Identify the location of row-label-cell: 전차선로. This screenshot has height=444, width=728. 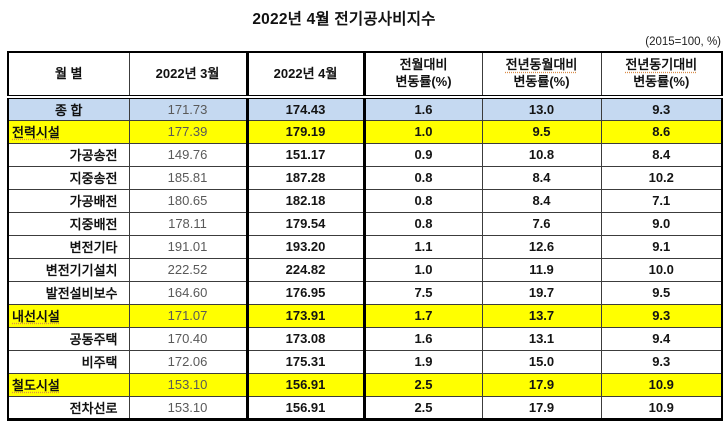
(68, 407).